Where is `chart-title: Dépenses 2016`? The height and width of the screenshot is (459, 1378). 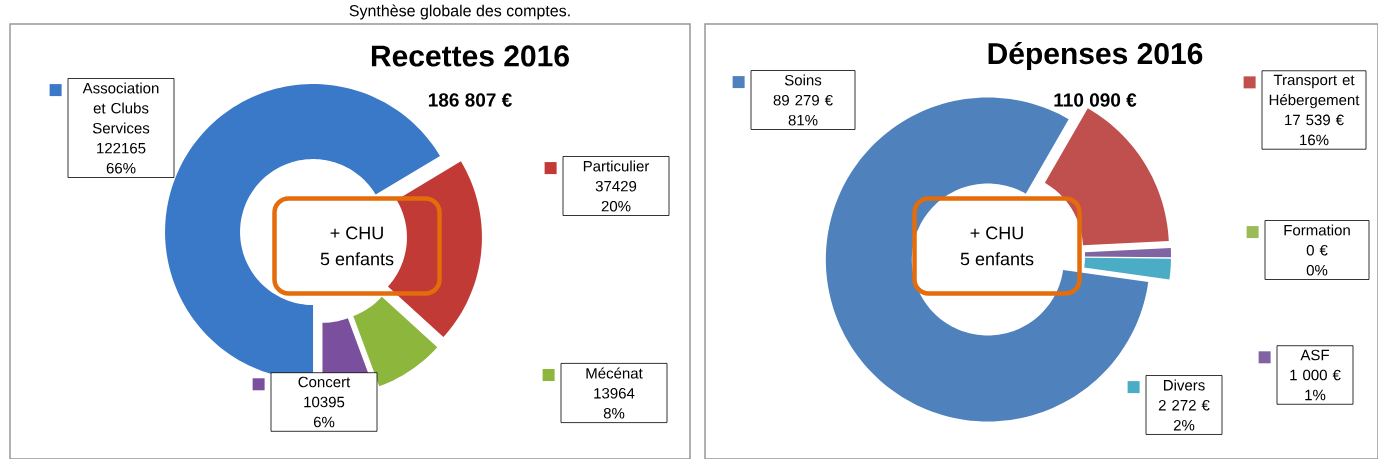 chart-title: Dépenses 2016 is located at coordinates (1095, 56).